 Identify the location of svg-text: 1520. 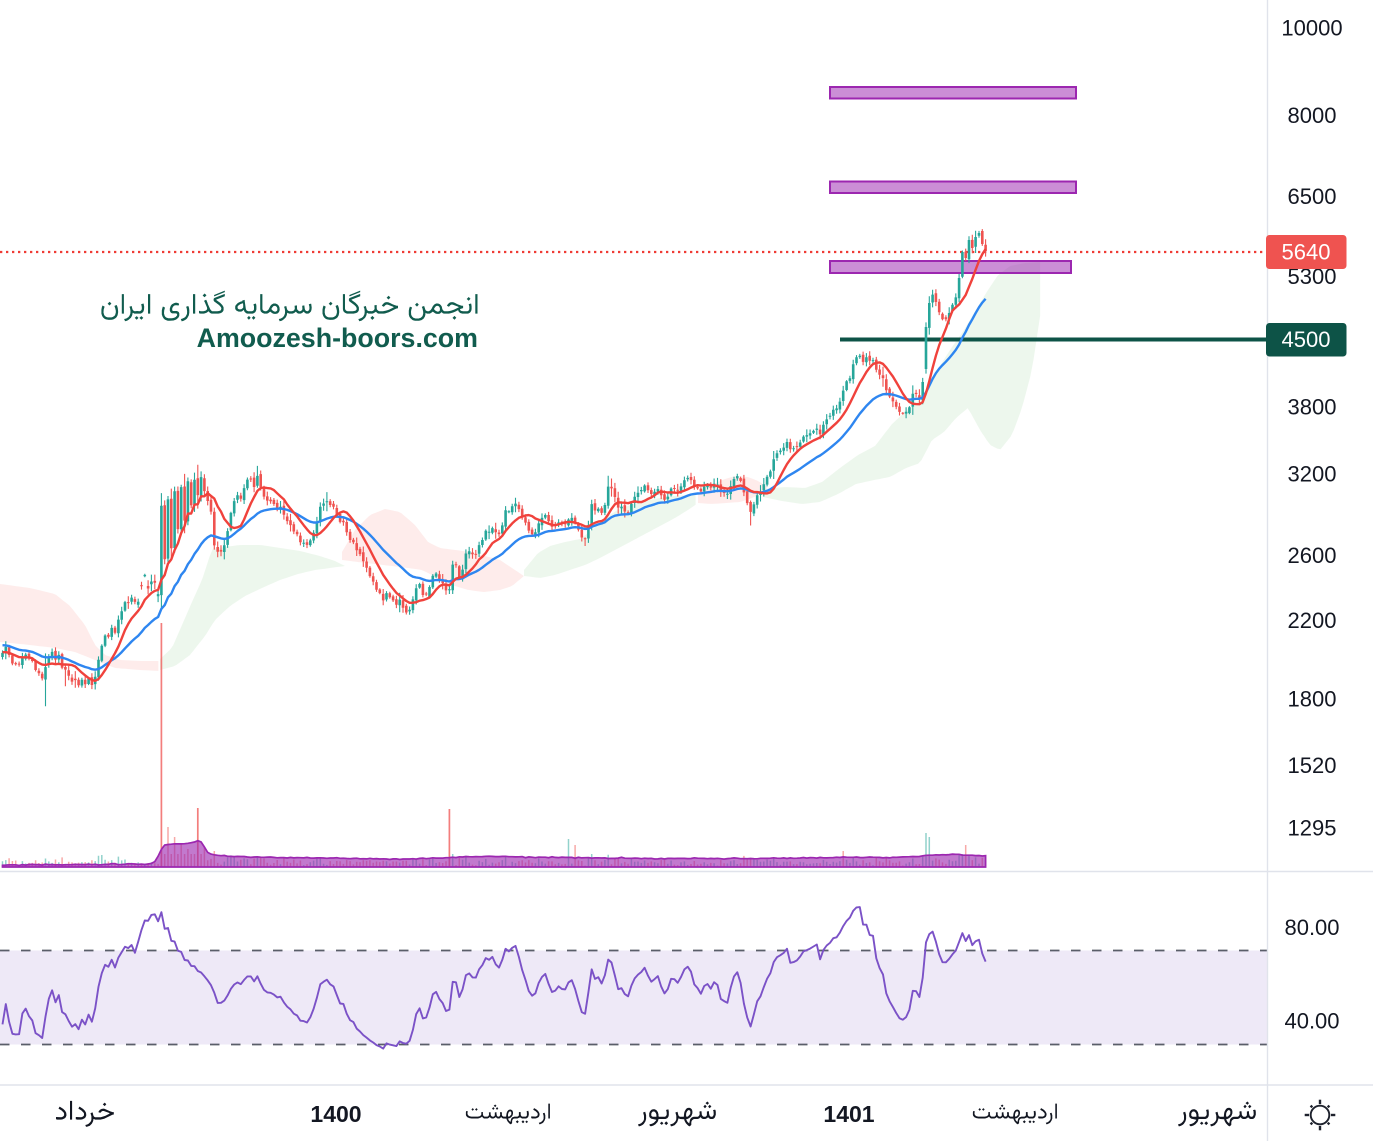
(1312, 765).